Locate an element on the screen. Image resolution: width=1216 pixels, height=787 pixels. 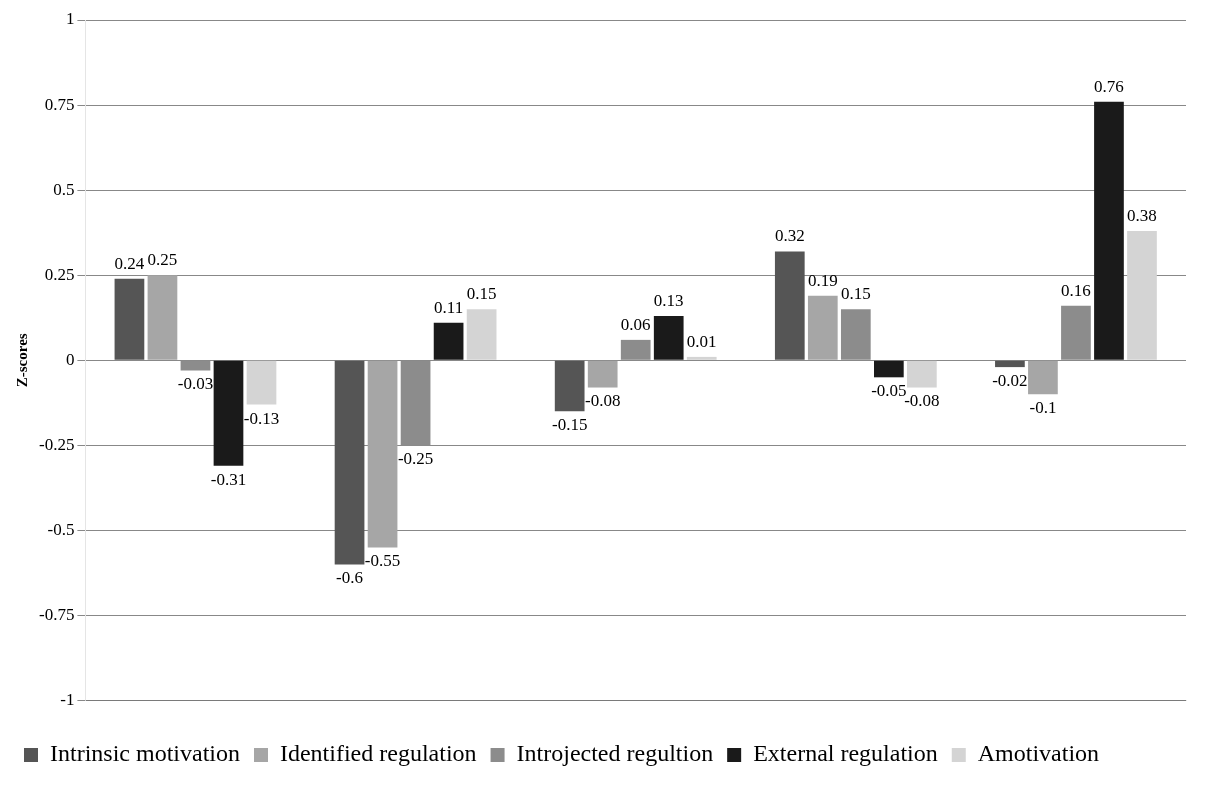
data-label: 0.06 is located at coordinates (635, 324).